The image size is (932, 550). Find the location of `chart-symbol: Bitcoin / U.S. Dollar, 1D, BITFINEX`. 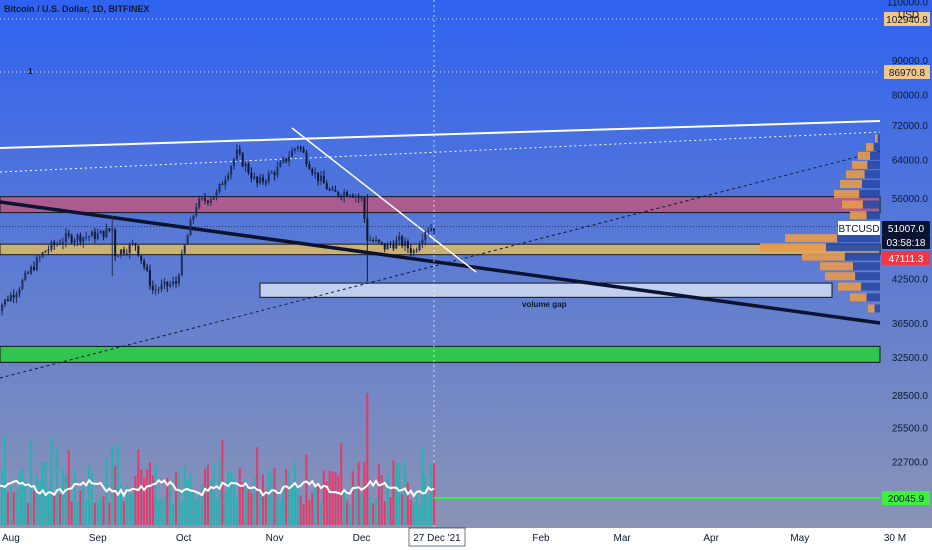

chart-symbol: Bitcoin / U.S. Dollar, 1D, BITFINEX is located at coordinates (77, 9).